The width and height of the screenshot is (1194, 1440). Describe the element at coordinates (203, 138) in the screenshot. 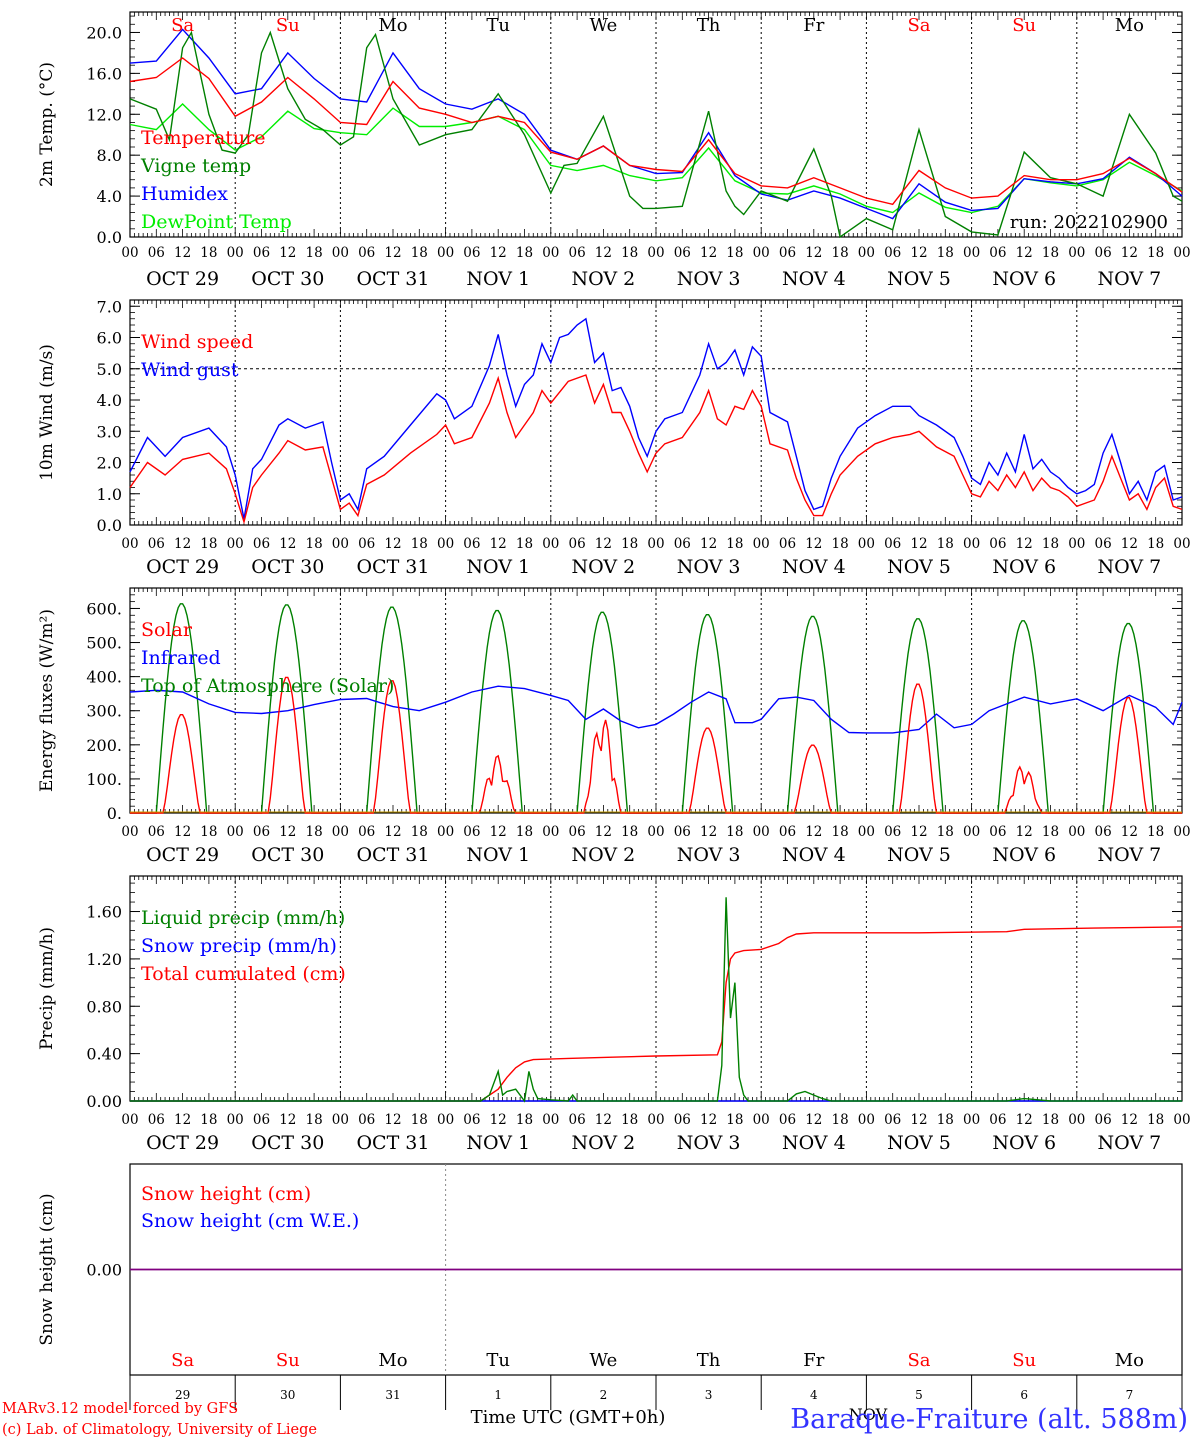

I see `legend-entry: Temperature` at that location.